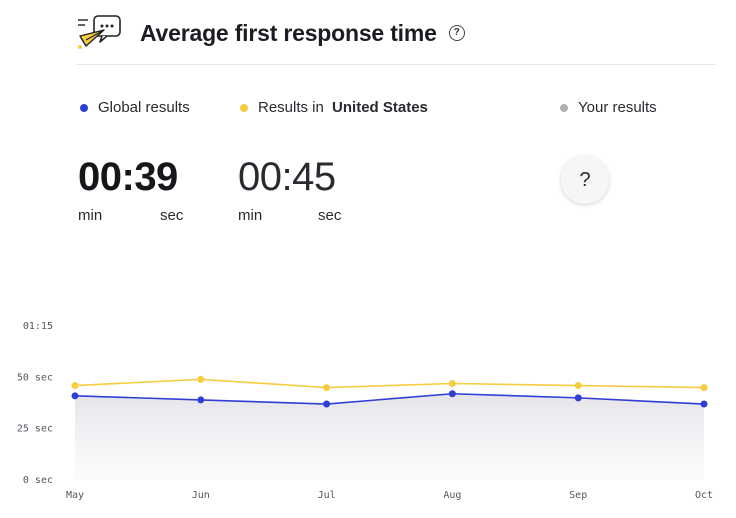 This screenshot has width=736, height=518. What do you see at coordinates (452, 495) in the screenshot?
I see `x-tick-label: Aug` at bounding box center [452, 495].